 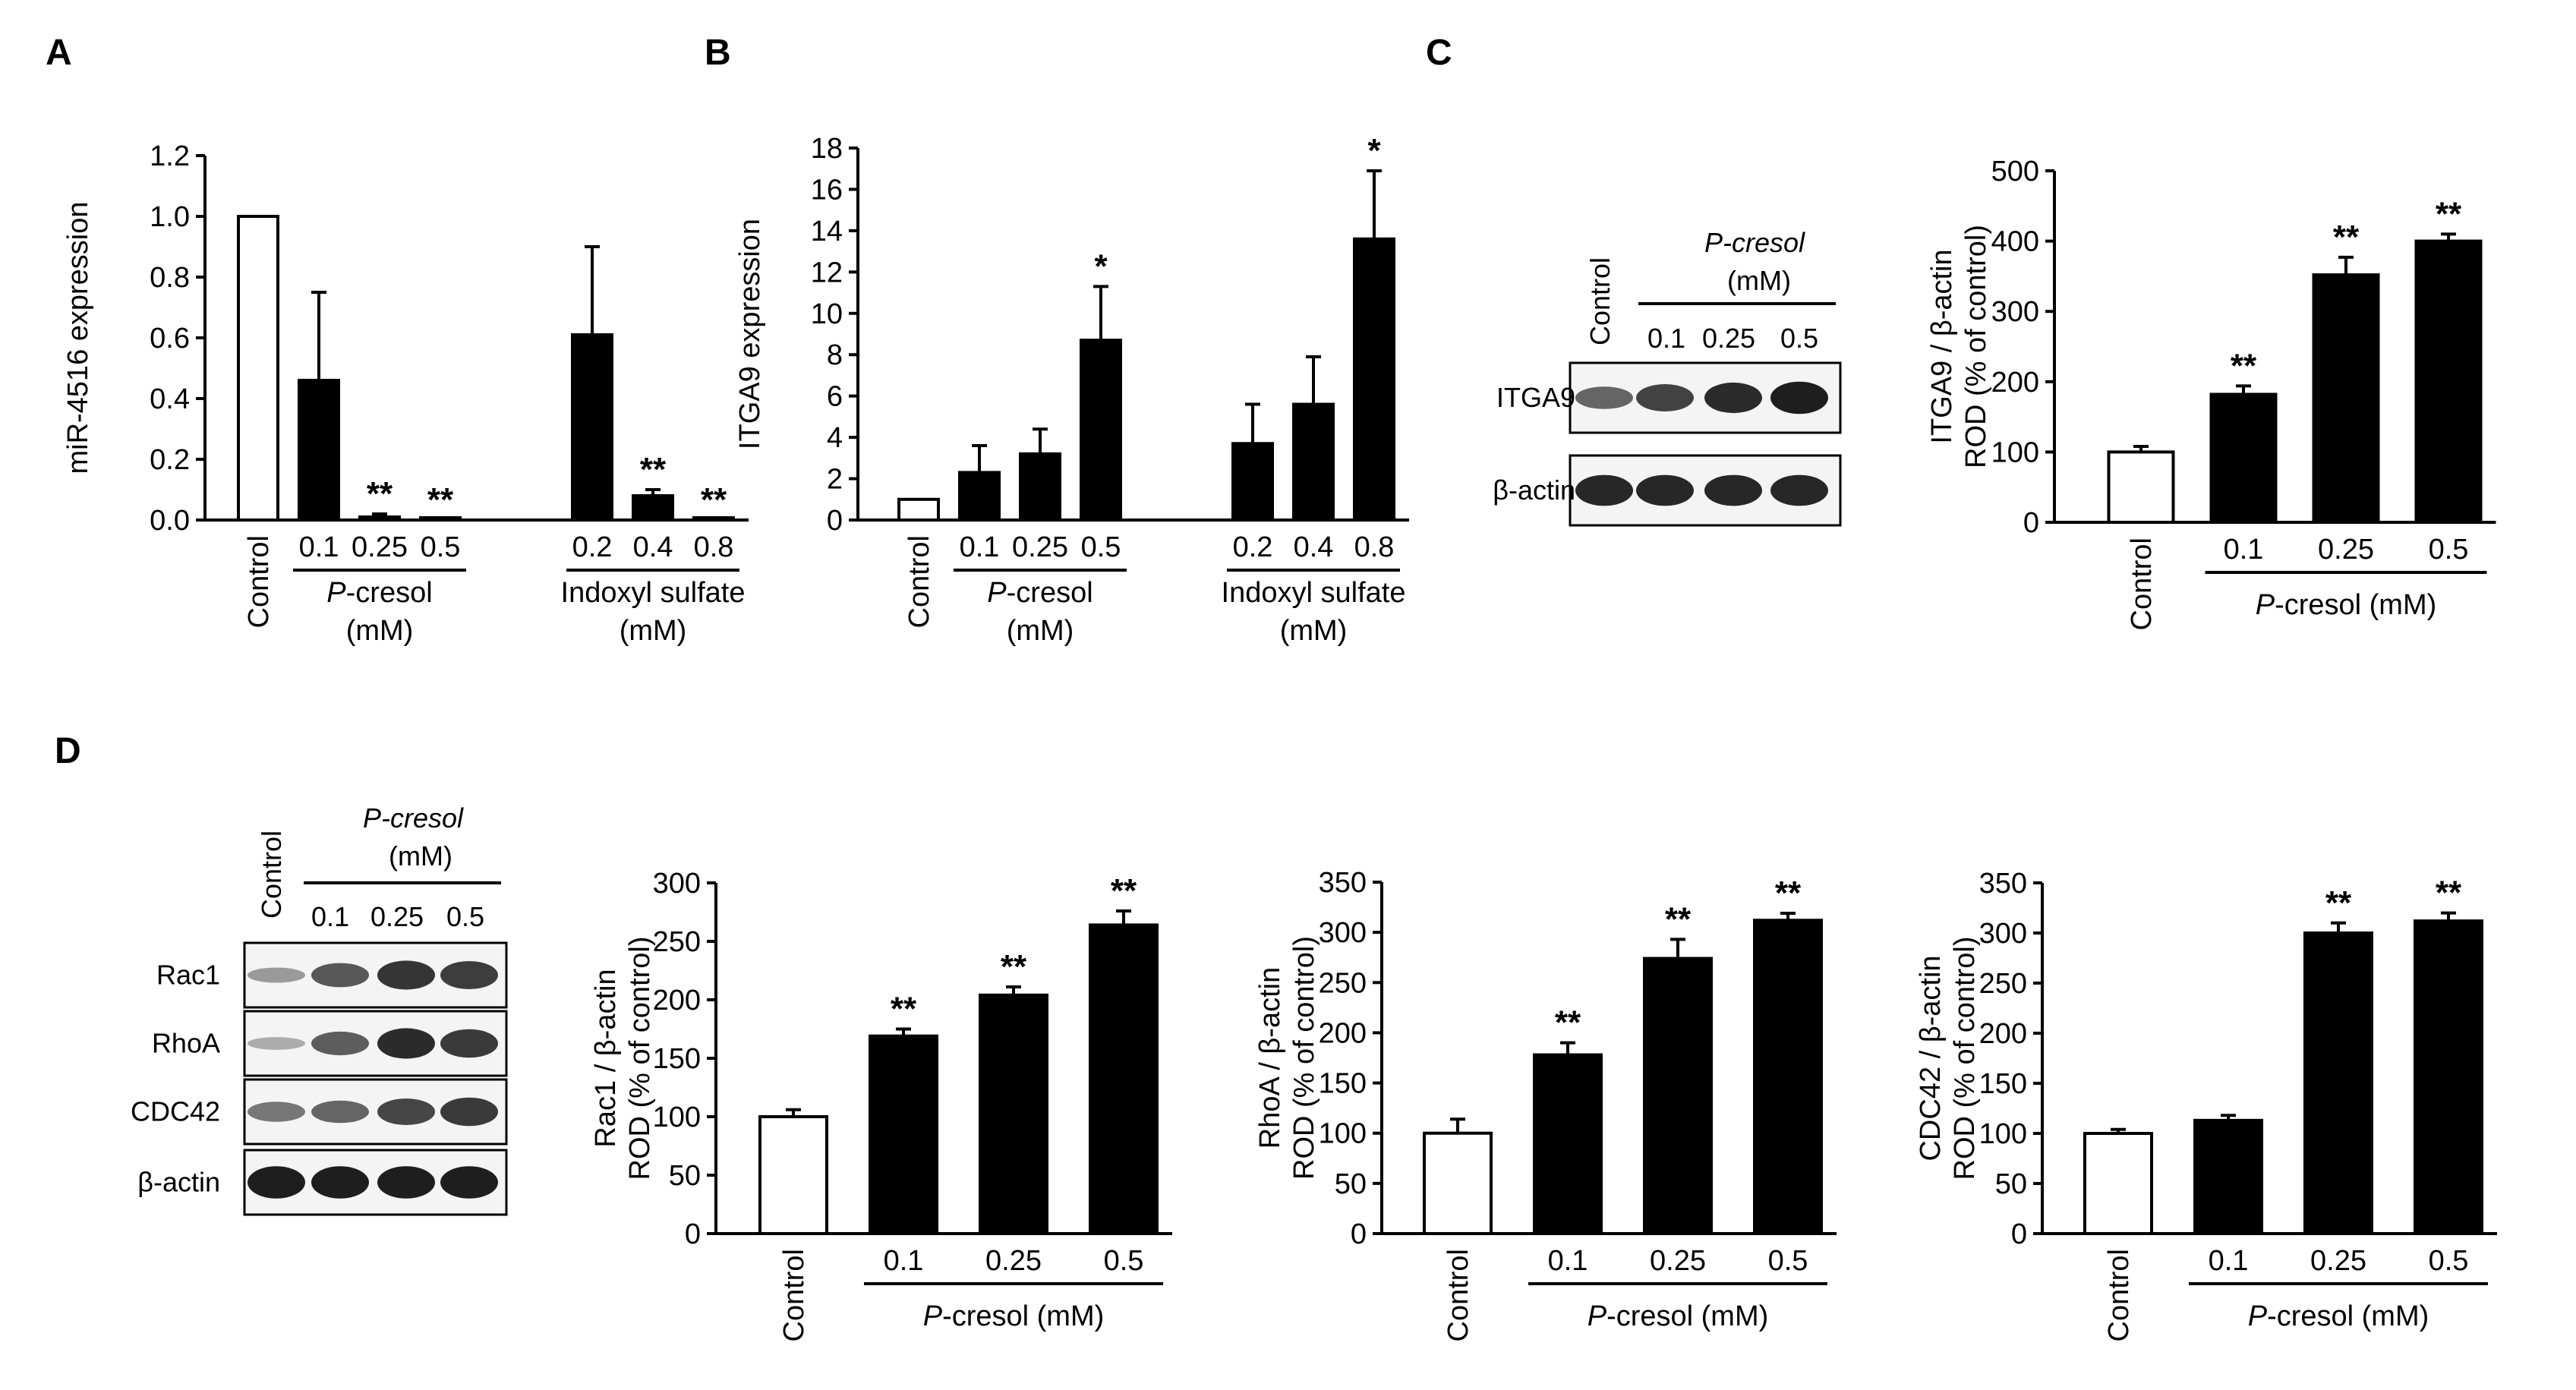 I want to click on blot-c-unit-label: (mM), so click(x=1759, y=280).